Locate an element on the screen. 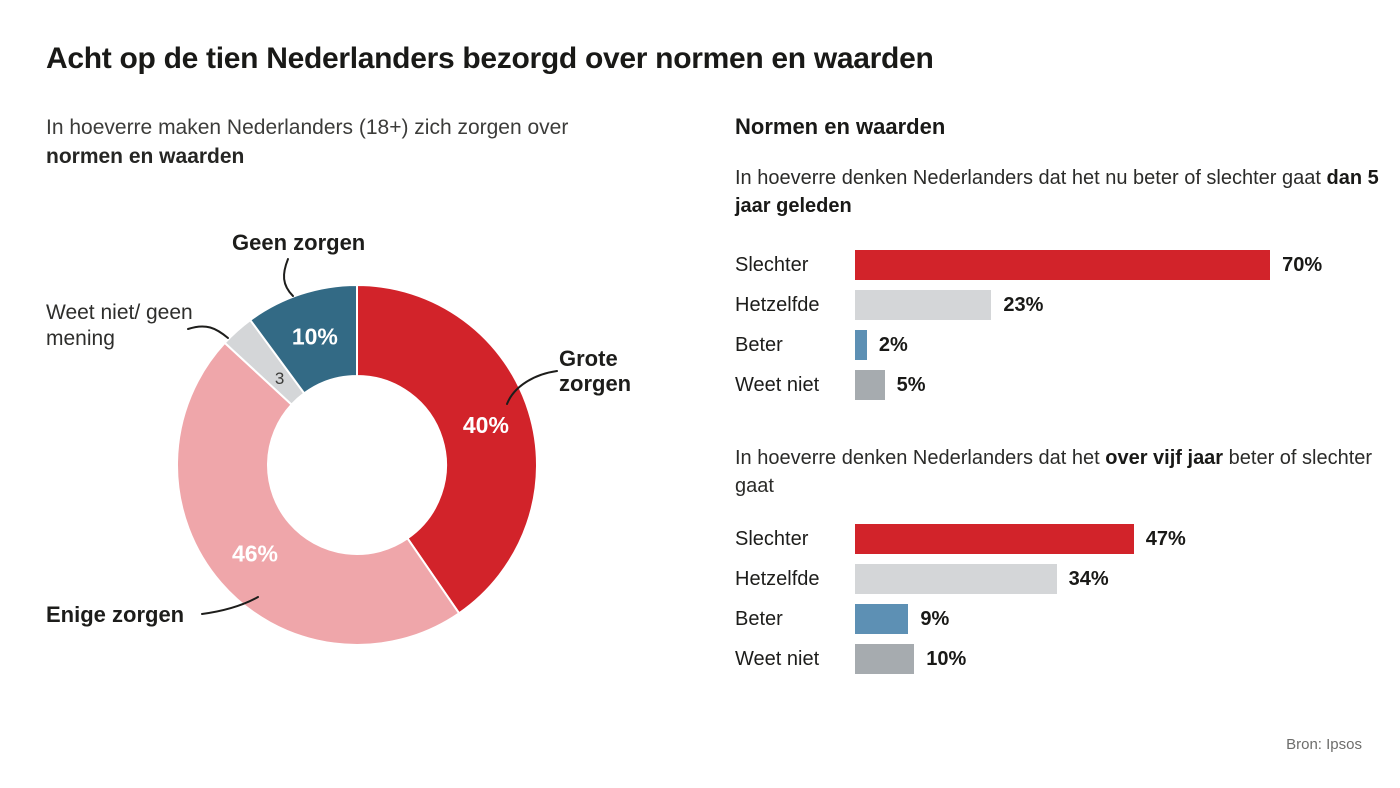 The height and width of the screenshot is (788, 1400). question-2-text: In hoeverre denken Nederlanders dat het is located at coordinates (920, 458).